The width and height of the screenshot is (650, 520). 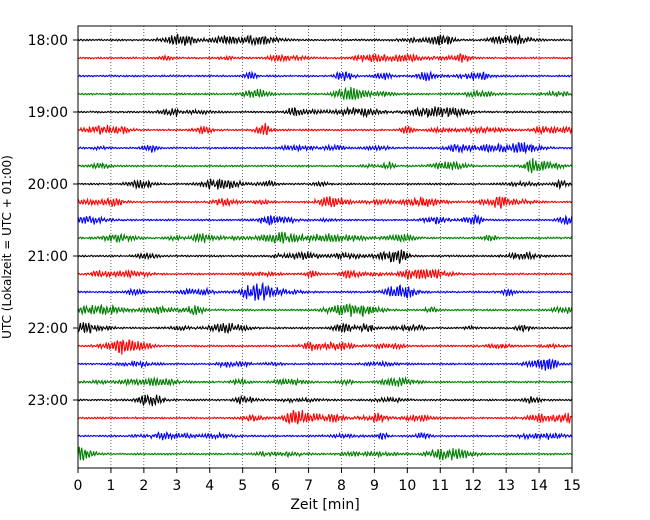 What do you see at coordinates (539, 486) in the screenshot?
I see `x-tick-label: 14` at bounding box center [539, 486].